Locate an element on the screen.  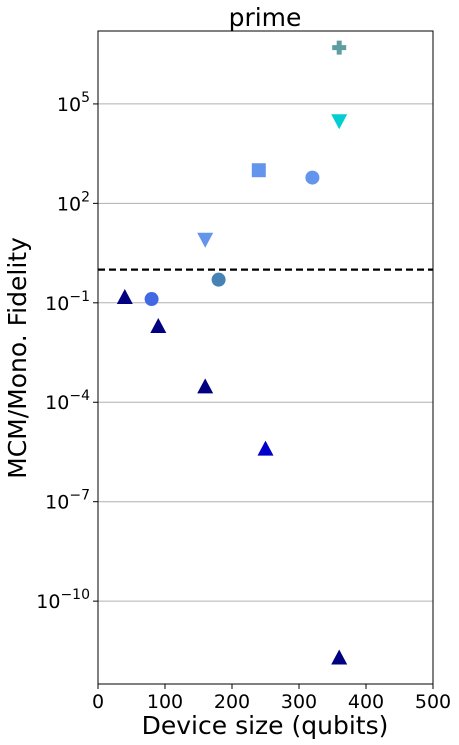
y-axis-label: MCM/Mono. Fidelity is located at coordinates (17, 358).